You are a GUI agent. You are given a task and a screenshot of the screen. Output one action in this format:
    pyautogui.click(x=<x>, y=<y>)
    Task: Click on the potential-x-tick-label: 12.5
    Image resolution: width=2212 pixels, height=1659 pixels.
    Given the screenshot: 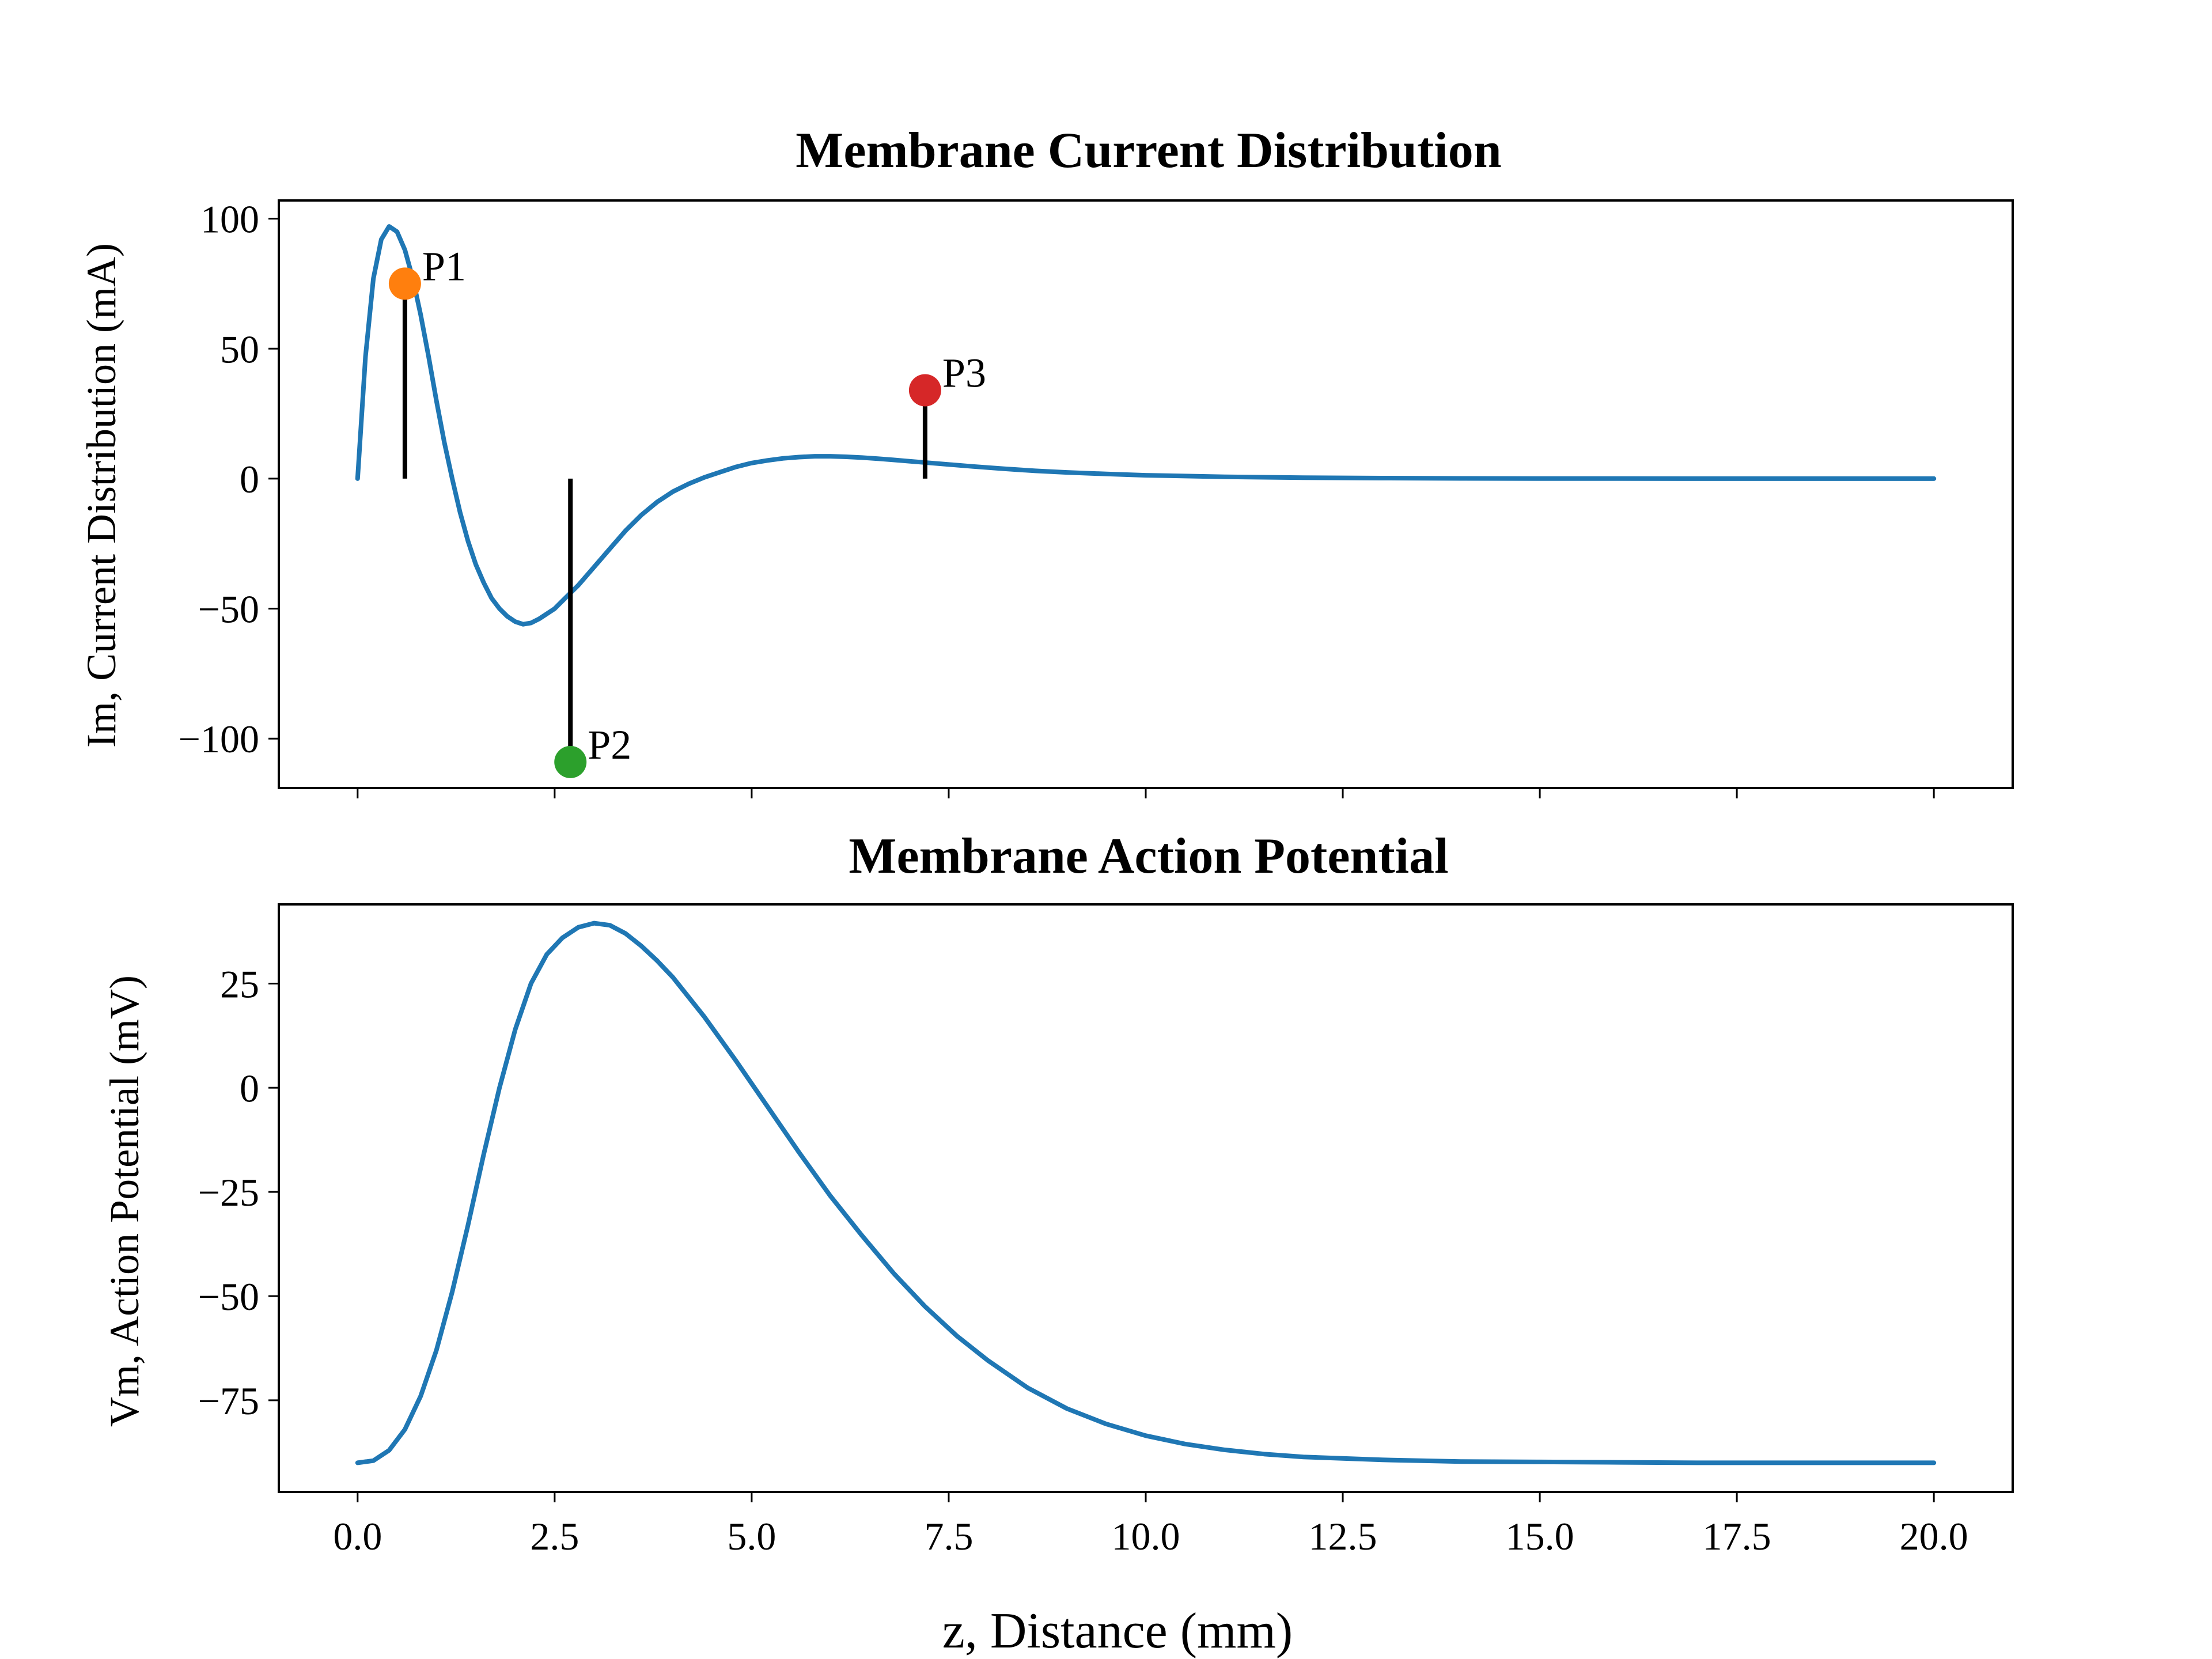 What is the action you would take?
    pyautogui.click(x=1343, y=1536)
    